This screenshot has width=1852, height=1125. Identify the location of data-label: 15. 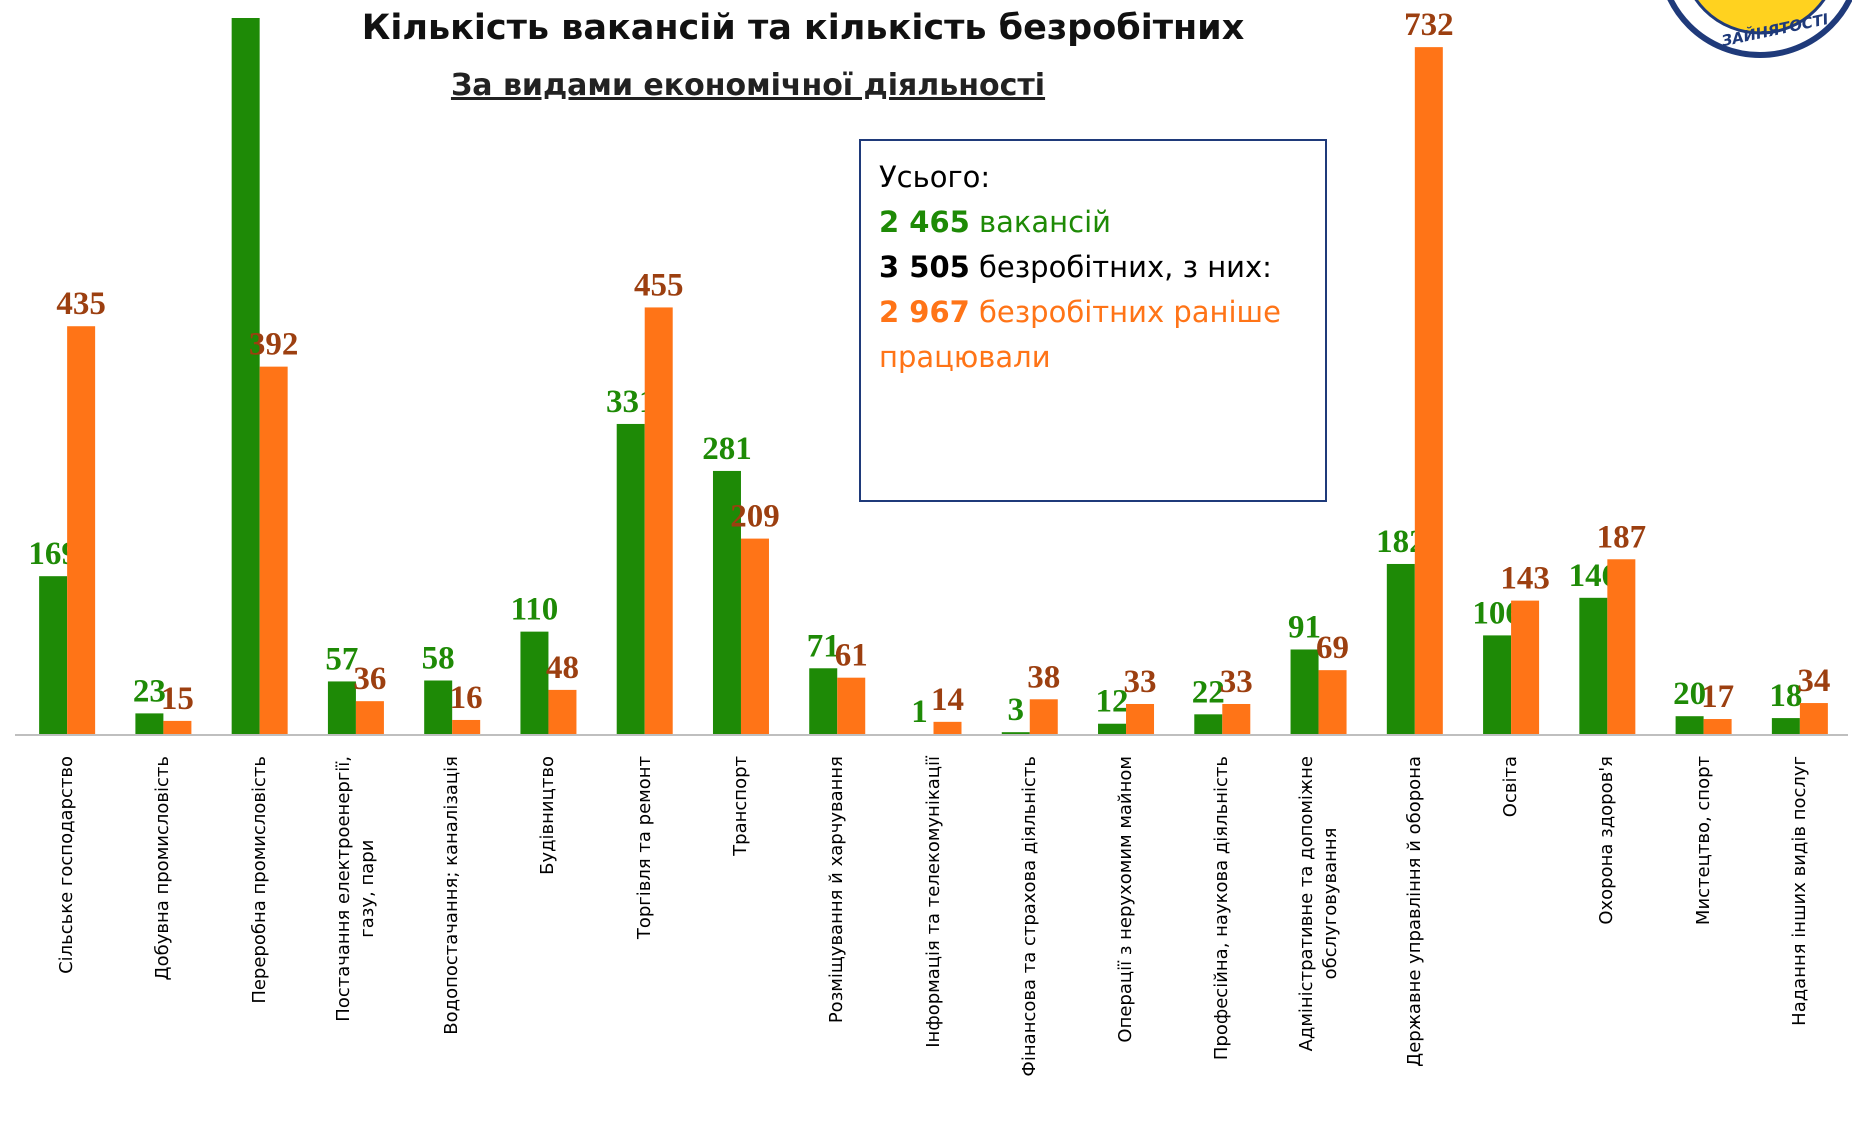
(177, 699).